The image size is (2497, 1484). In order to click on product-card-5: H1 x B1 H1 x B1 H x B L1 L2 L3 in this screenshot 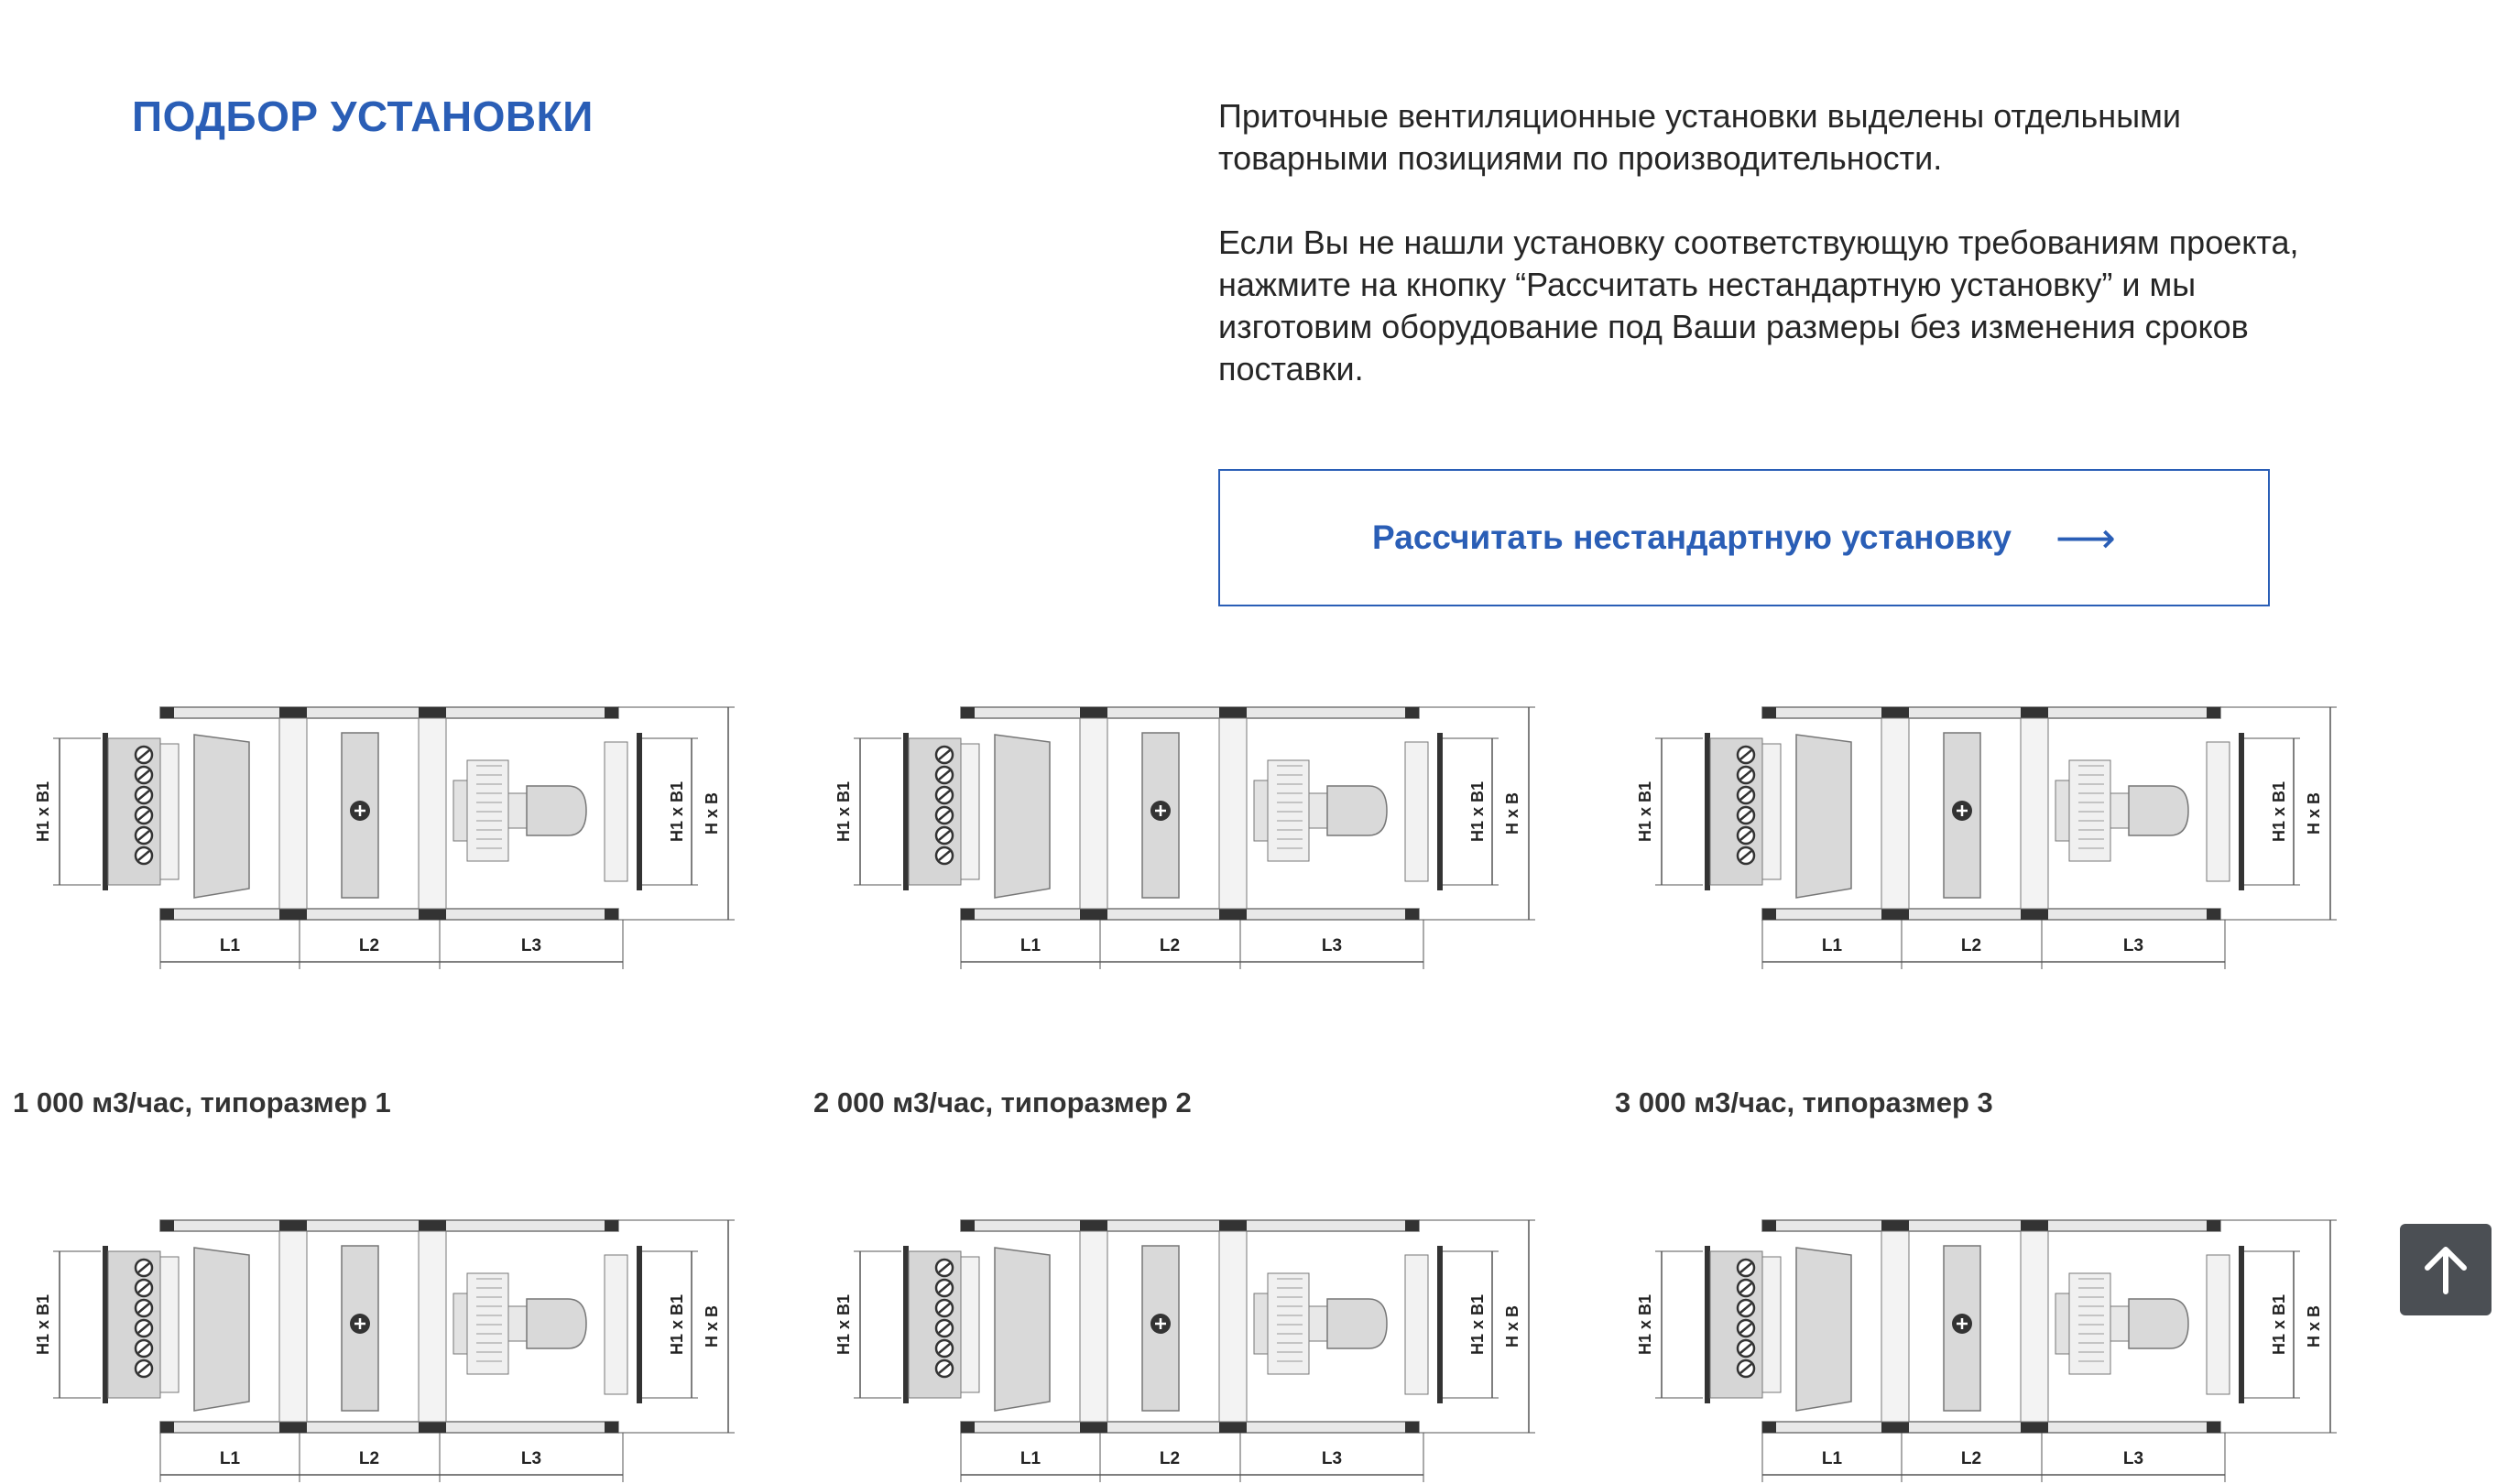, I will do `click(1194, 1346)`.